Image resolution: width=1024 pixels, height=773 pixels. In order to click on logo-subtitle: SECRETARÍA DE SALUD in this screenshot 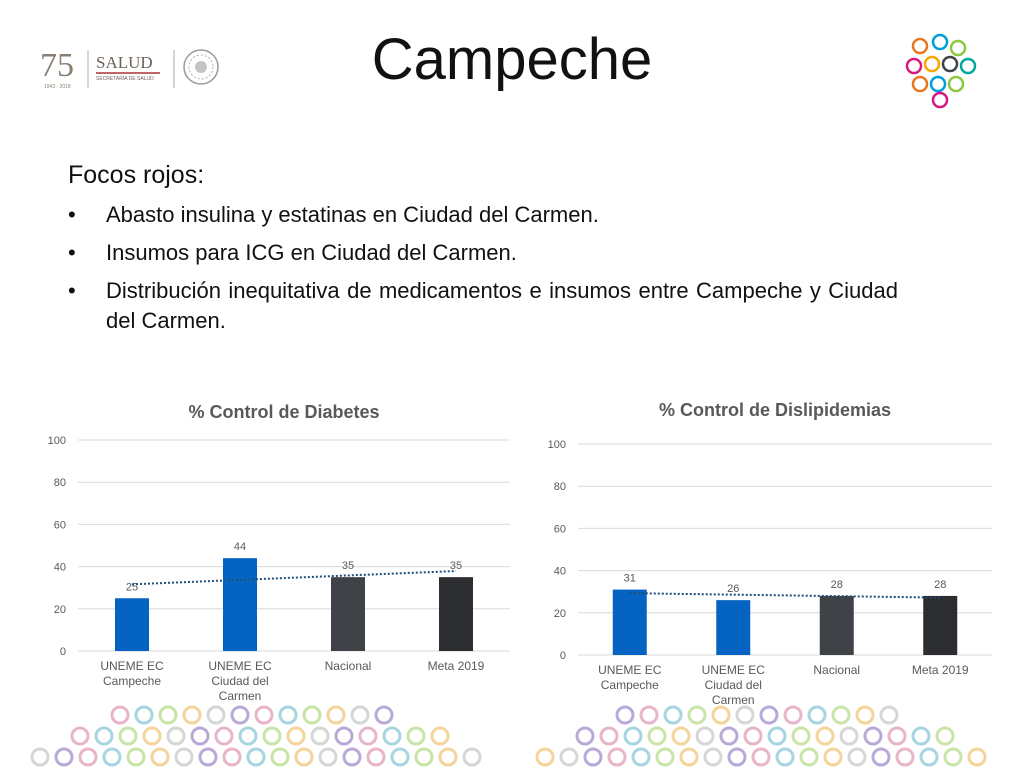, I will do `click(125, 78)`.